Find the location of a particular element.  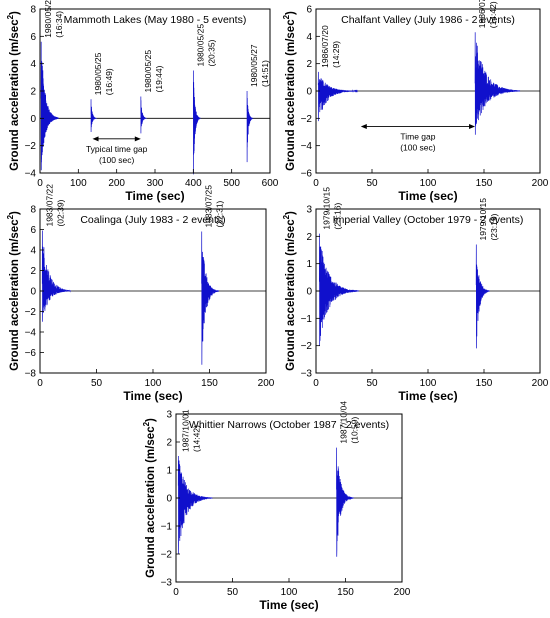

y-tick-label: 1 is located at coordinates (309, 264).